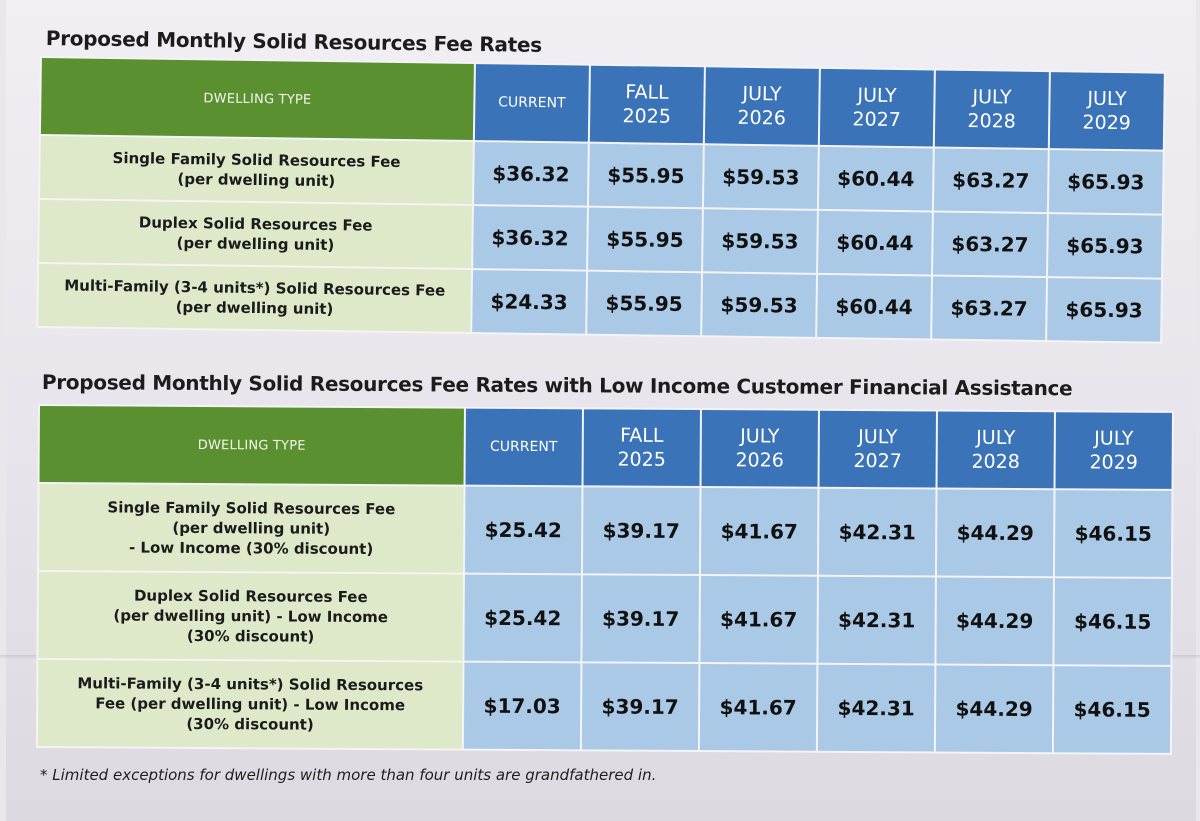  What do you see at coordinates (522, 706) in the screenshot?
I see `fee-cell-current: $17.03` at bounding box center [522, 706].